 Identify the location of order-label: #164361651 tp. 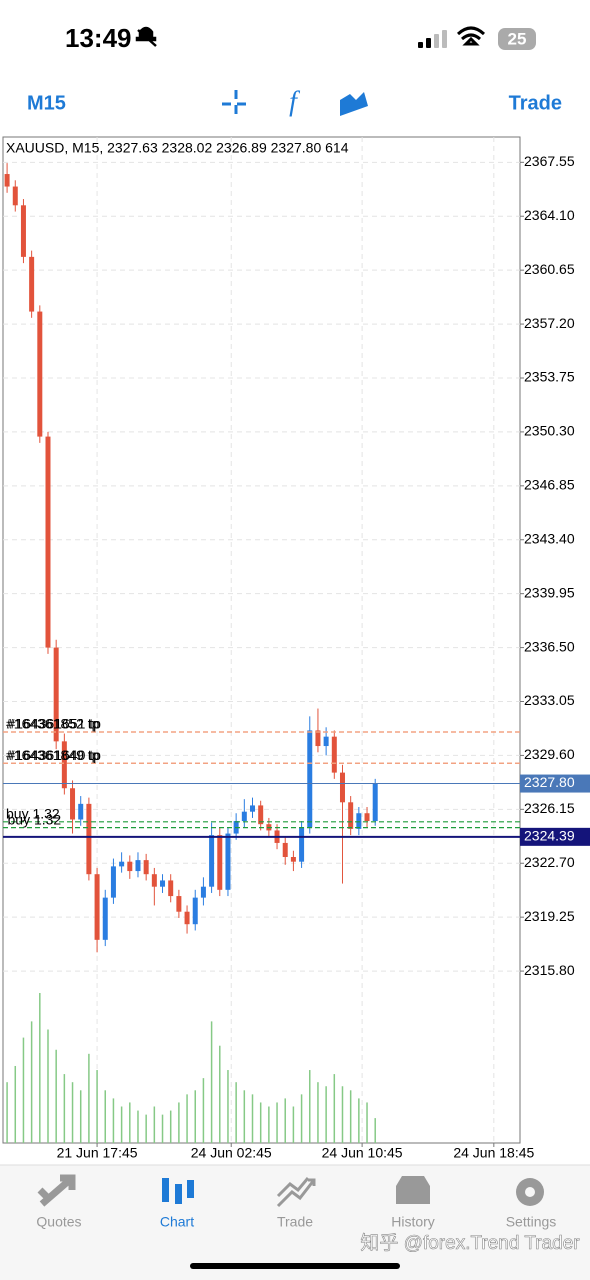
(55, 724).